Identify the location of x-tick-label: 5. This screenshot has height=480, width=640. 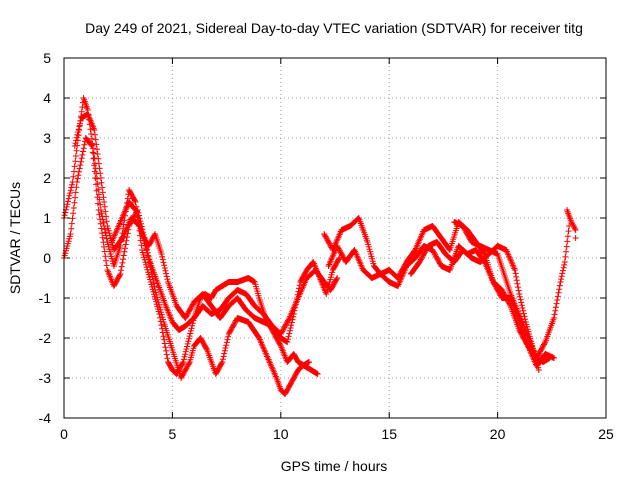
(173, 434).